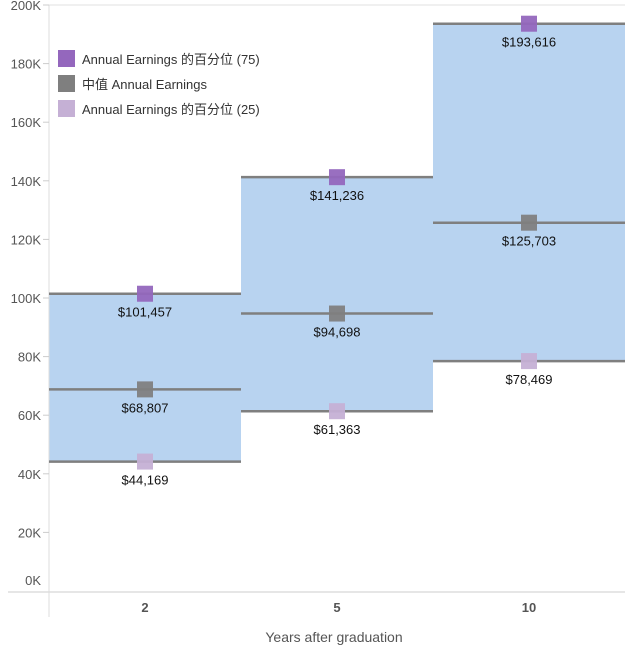 This screenshot has width=625, height=654. I want to click on data-label: $101,457, so click(145, 312).